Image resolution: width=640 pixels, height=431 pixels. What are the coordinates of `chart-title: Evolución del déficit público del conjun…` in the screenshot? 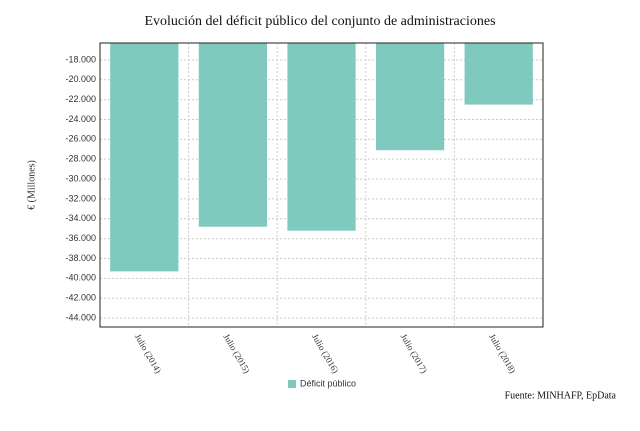 It's located at (319, 21).